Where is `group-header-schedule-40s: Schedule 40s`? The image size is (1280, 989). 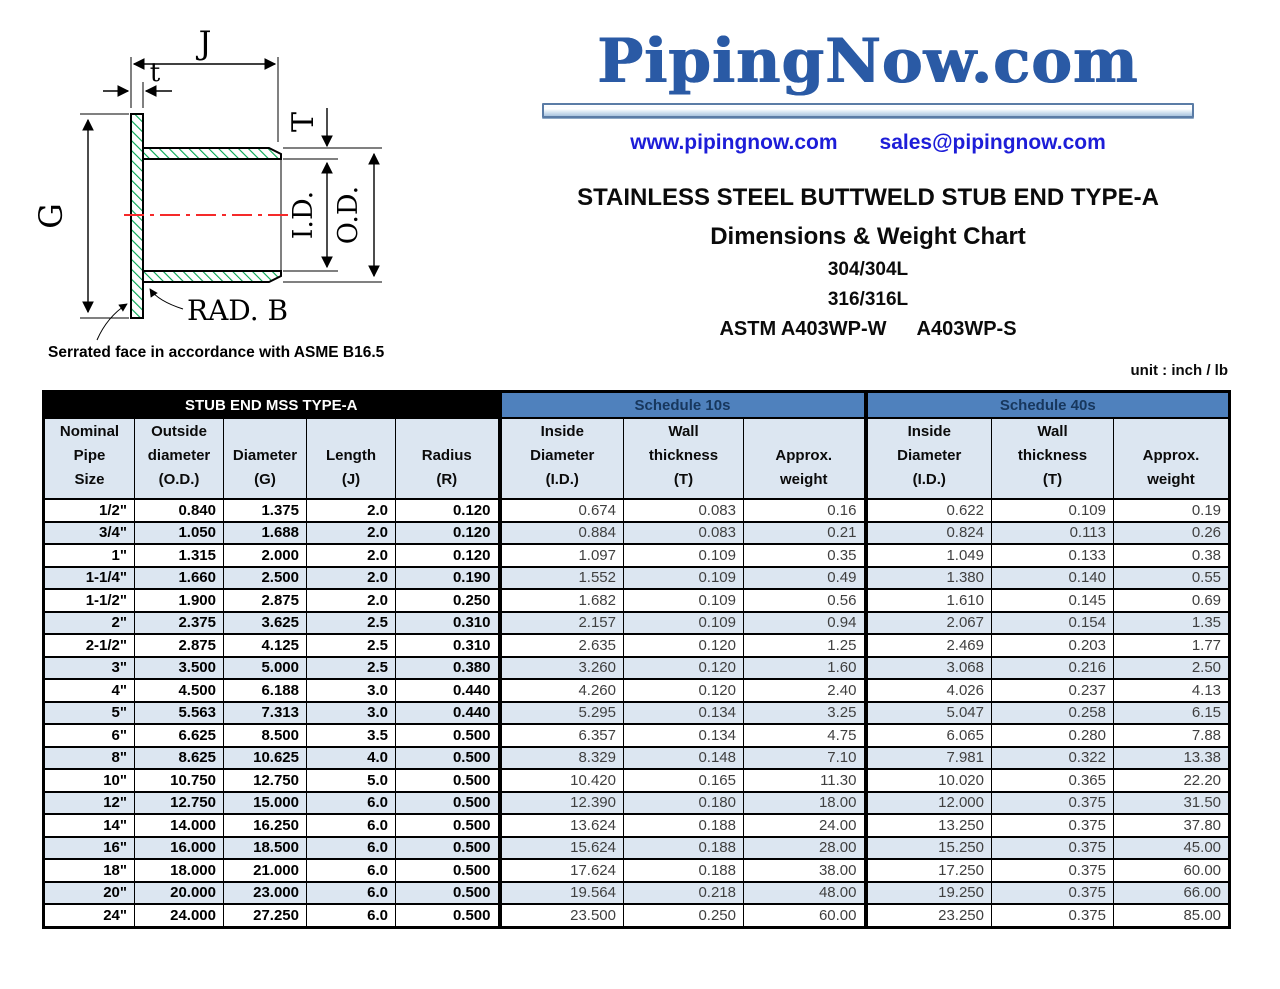 group-header-schedule-40s: Schedule 40s is located at coordinates (1047, 404).